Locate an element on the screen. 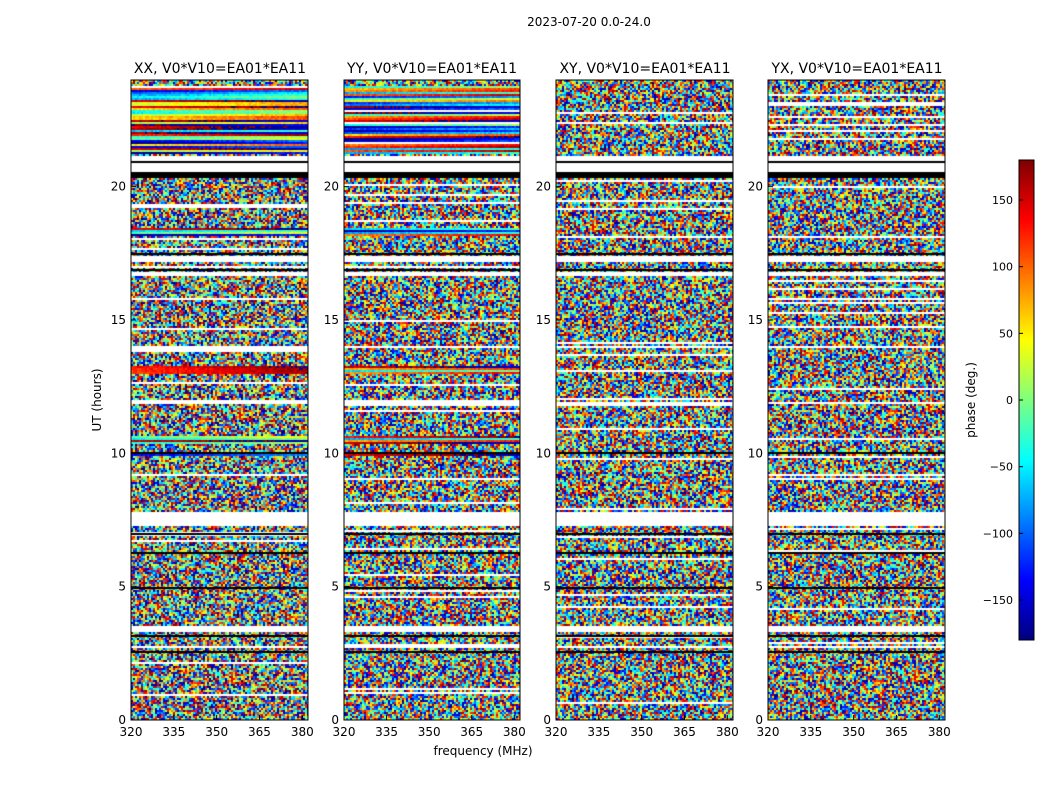 Image resolution: width=1050 pixels, height=800 pixels. x-axis-label: frequency (MHz) is located at coordinates (482, 751).